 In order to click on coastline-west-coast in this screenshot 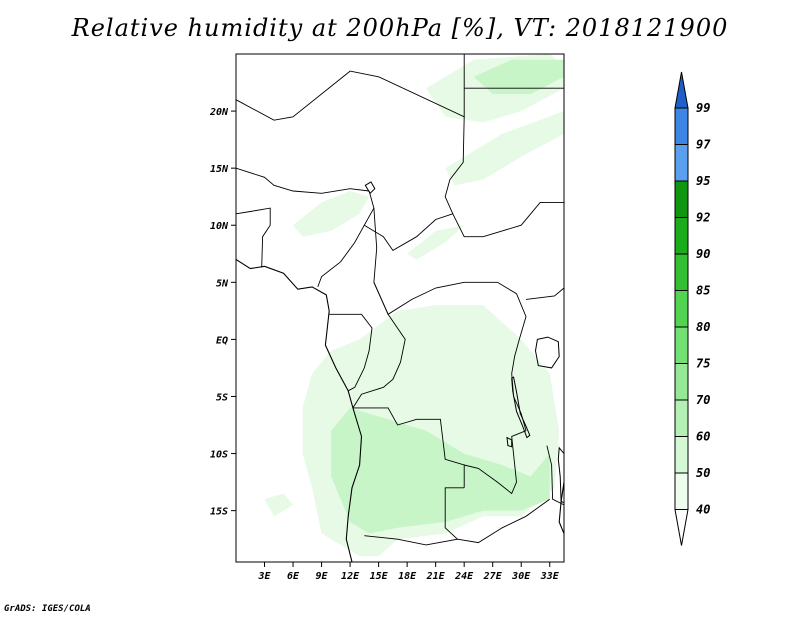, I will do `click(299, 410)`.